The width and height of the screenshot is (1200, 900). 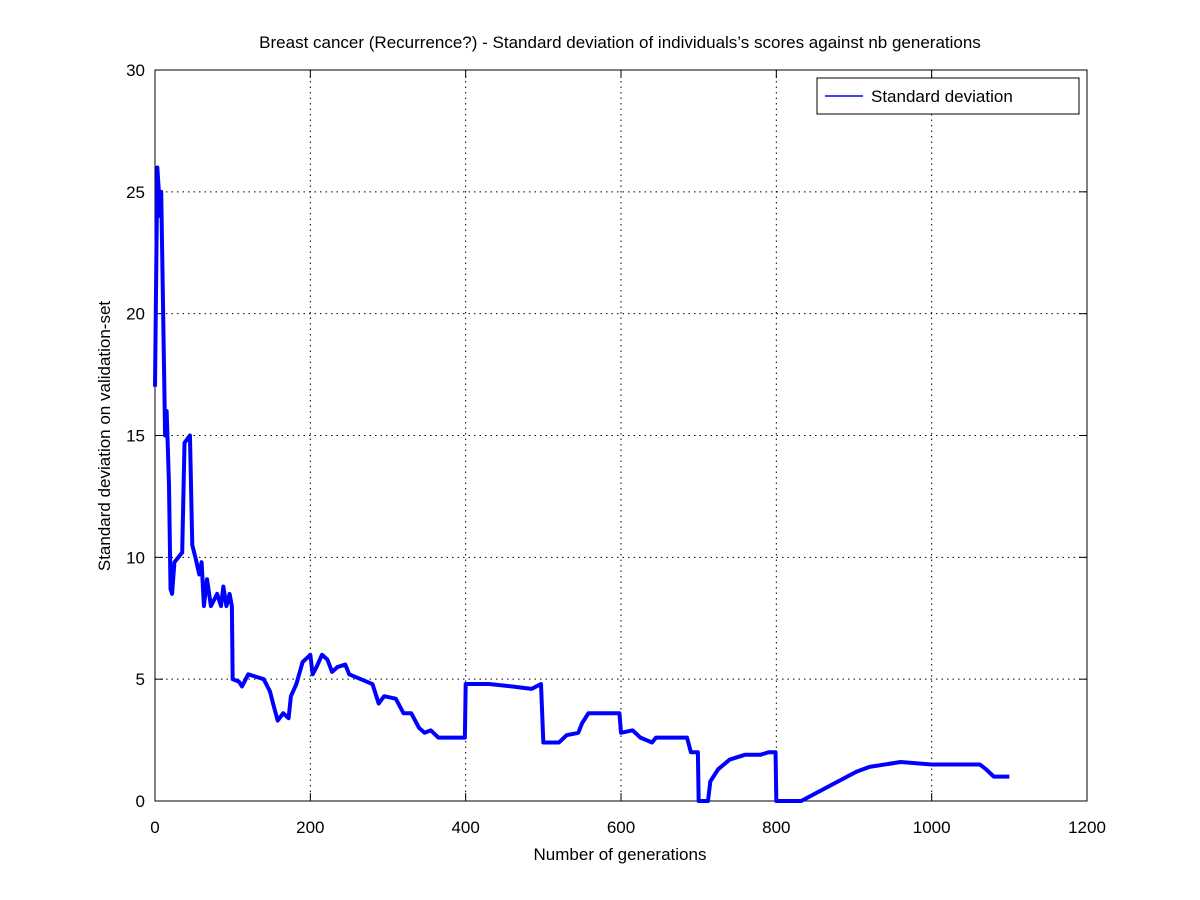 I want to click on y-tick-label: 15, so click(x=135, y=436).